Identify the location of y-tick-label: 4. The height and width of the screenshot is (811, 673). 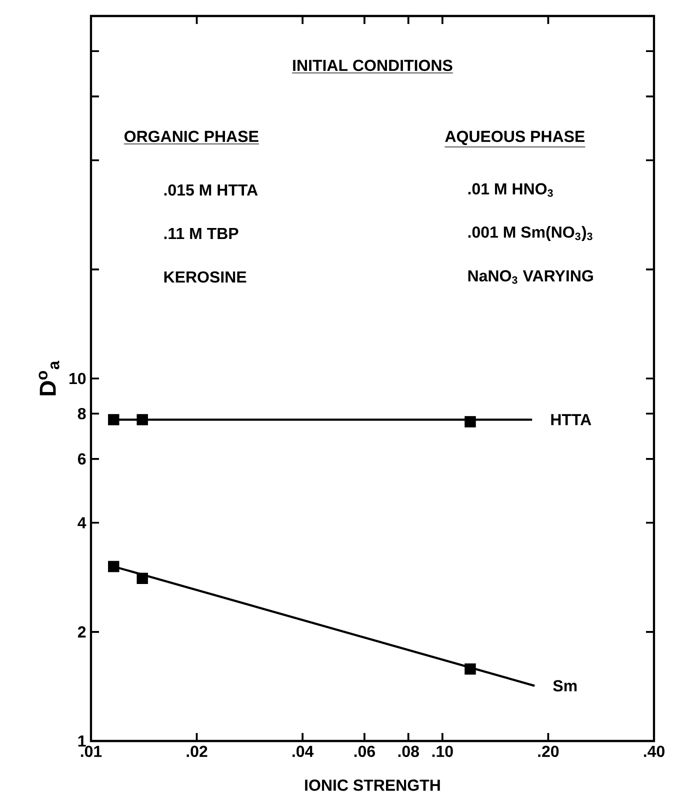
(82, 522).